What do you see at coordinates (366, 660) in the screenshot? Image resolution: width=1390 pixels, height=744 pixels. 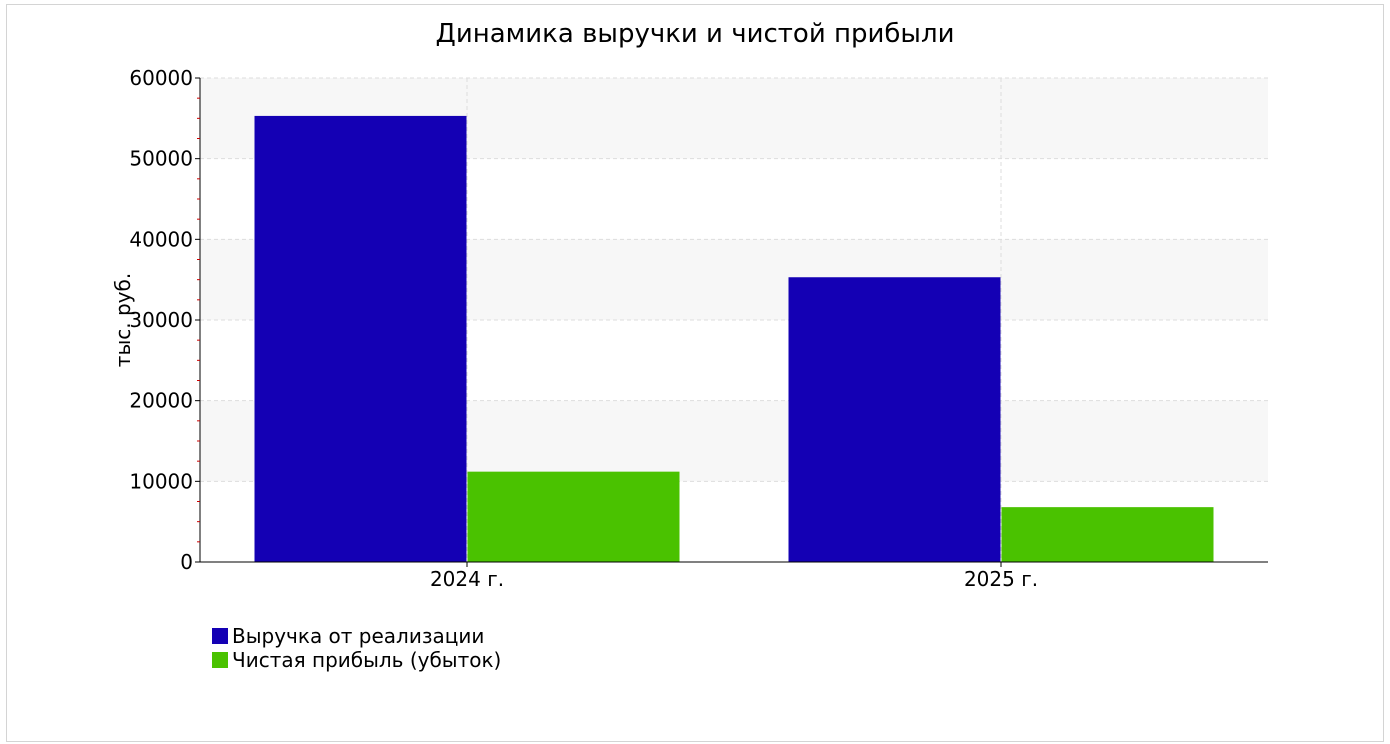 I see `legend-label: Чистая прибыль (убыток)` at bounding box center [366, 660].